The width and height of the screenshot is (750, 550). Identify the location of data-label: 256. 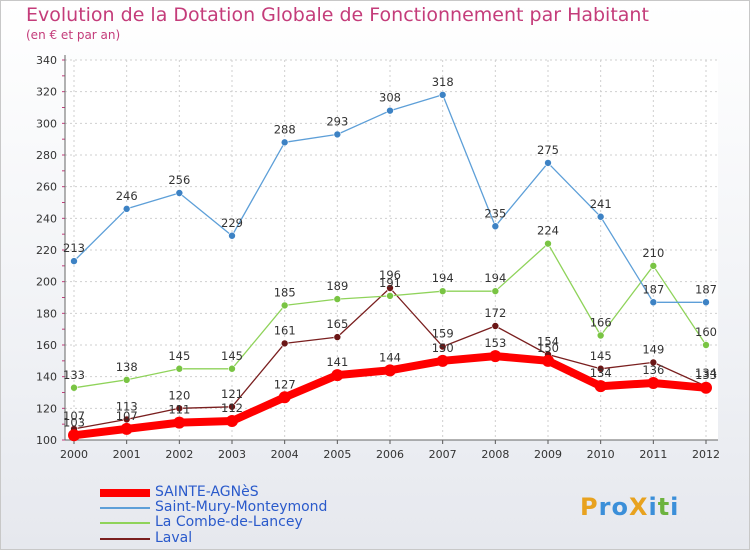
(179, 180).